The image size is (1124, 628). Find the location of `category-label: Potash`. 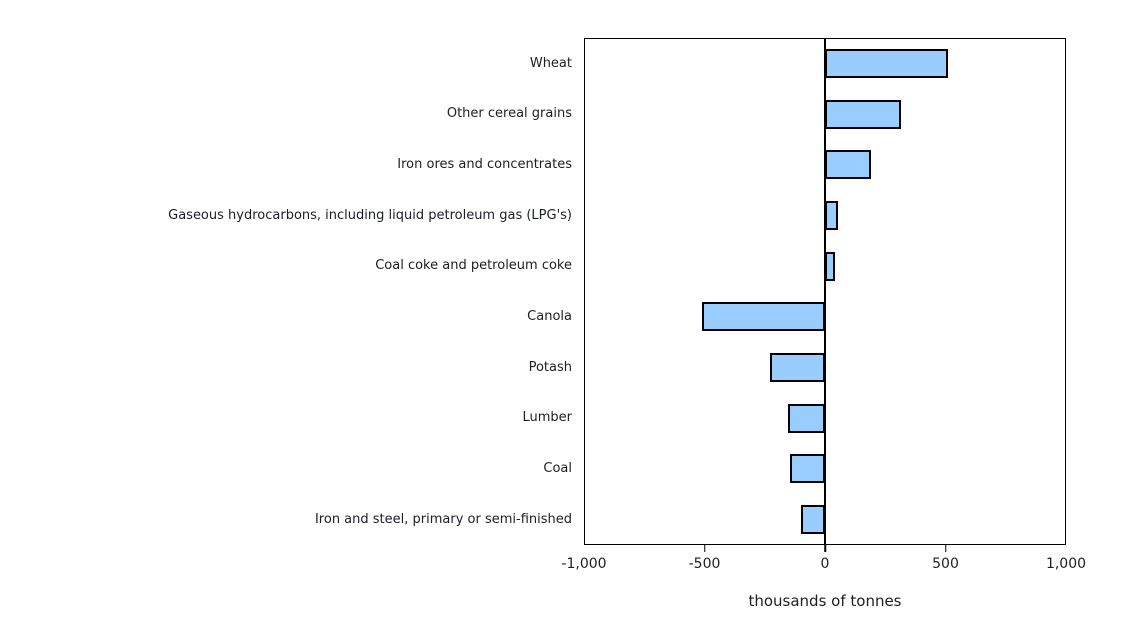

category-label: Potash is located at coordinates (550, 367).